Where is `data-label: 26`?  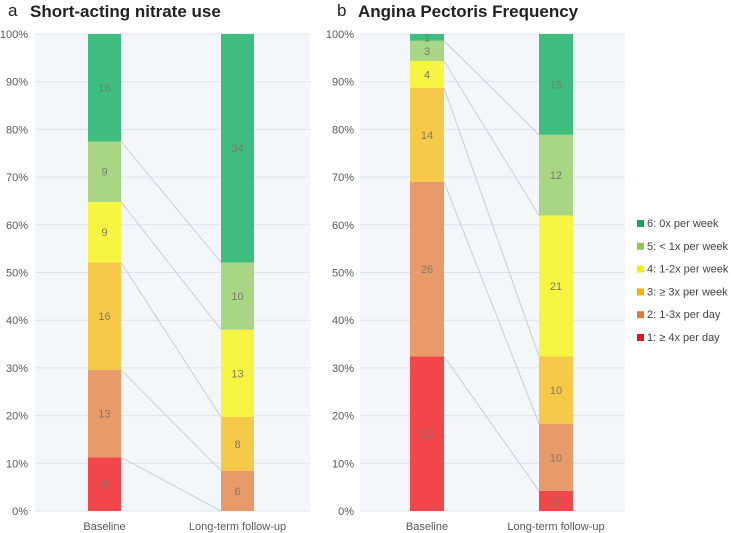 data-label: 26 is located at coordinates (427, 270).